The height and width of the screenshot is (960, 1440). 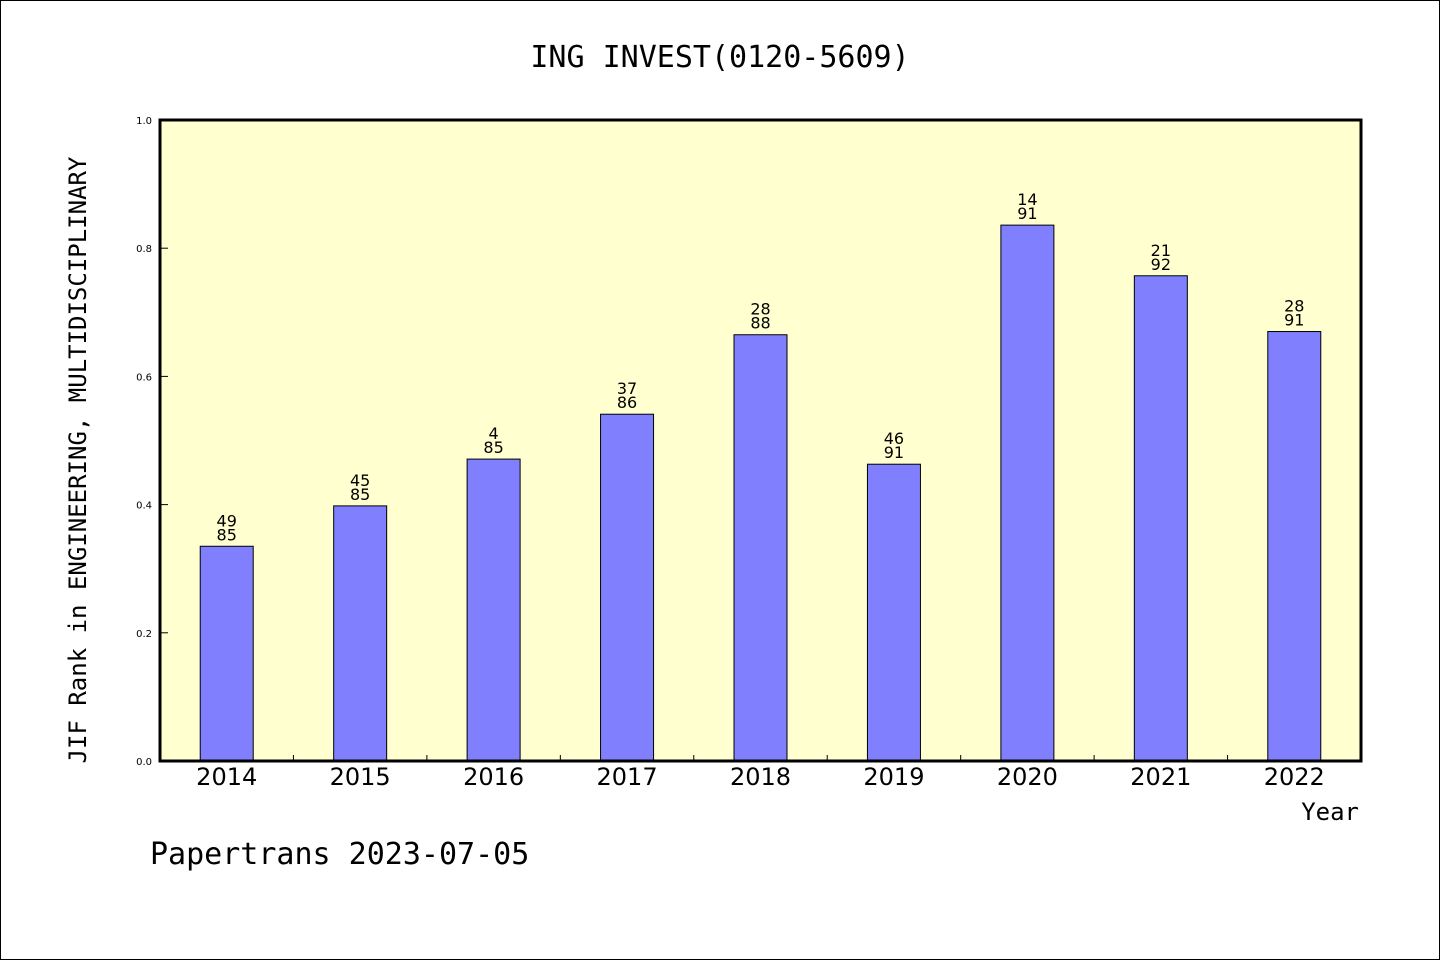 I want to click on bar-2017, so click(x=627, y=587).